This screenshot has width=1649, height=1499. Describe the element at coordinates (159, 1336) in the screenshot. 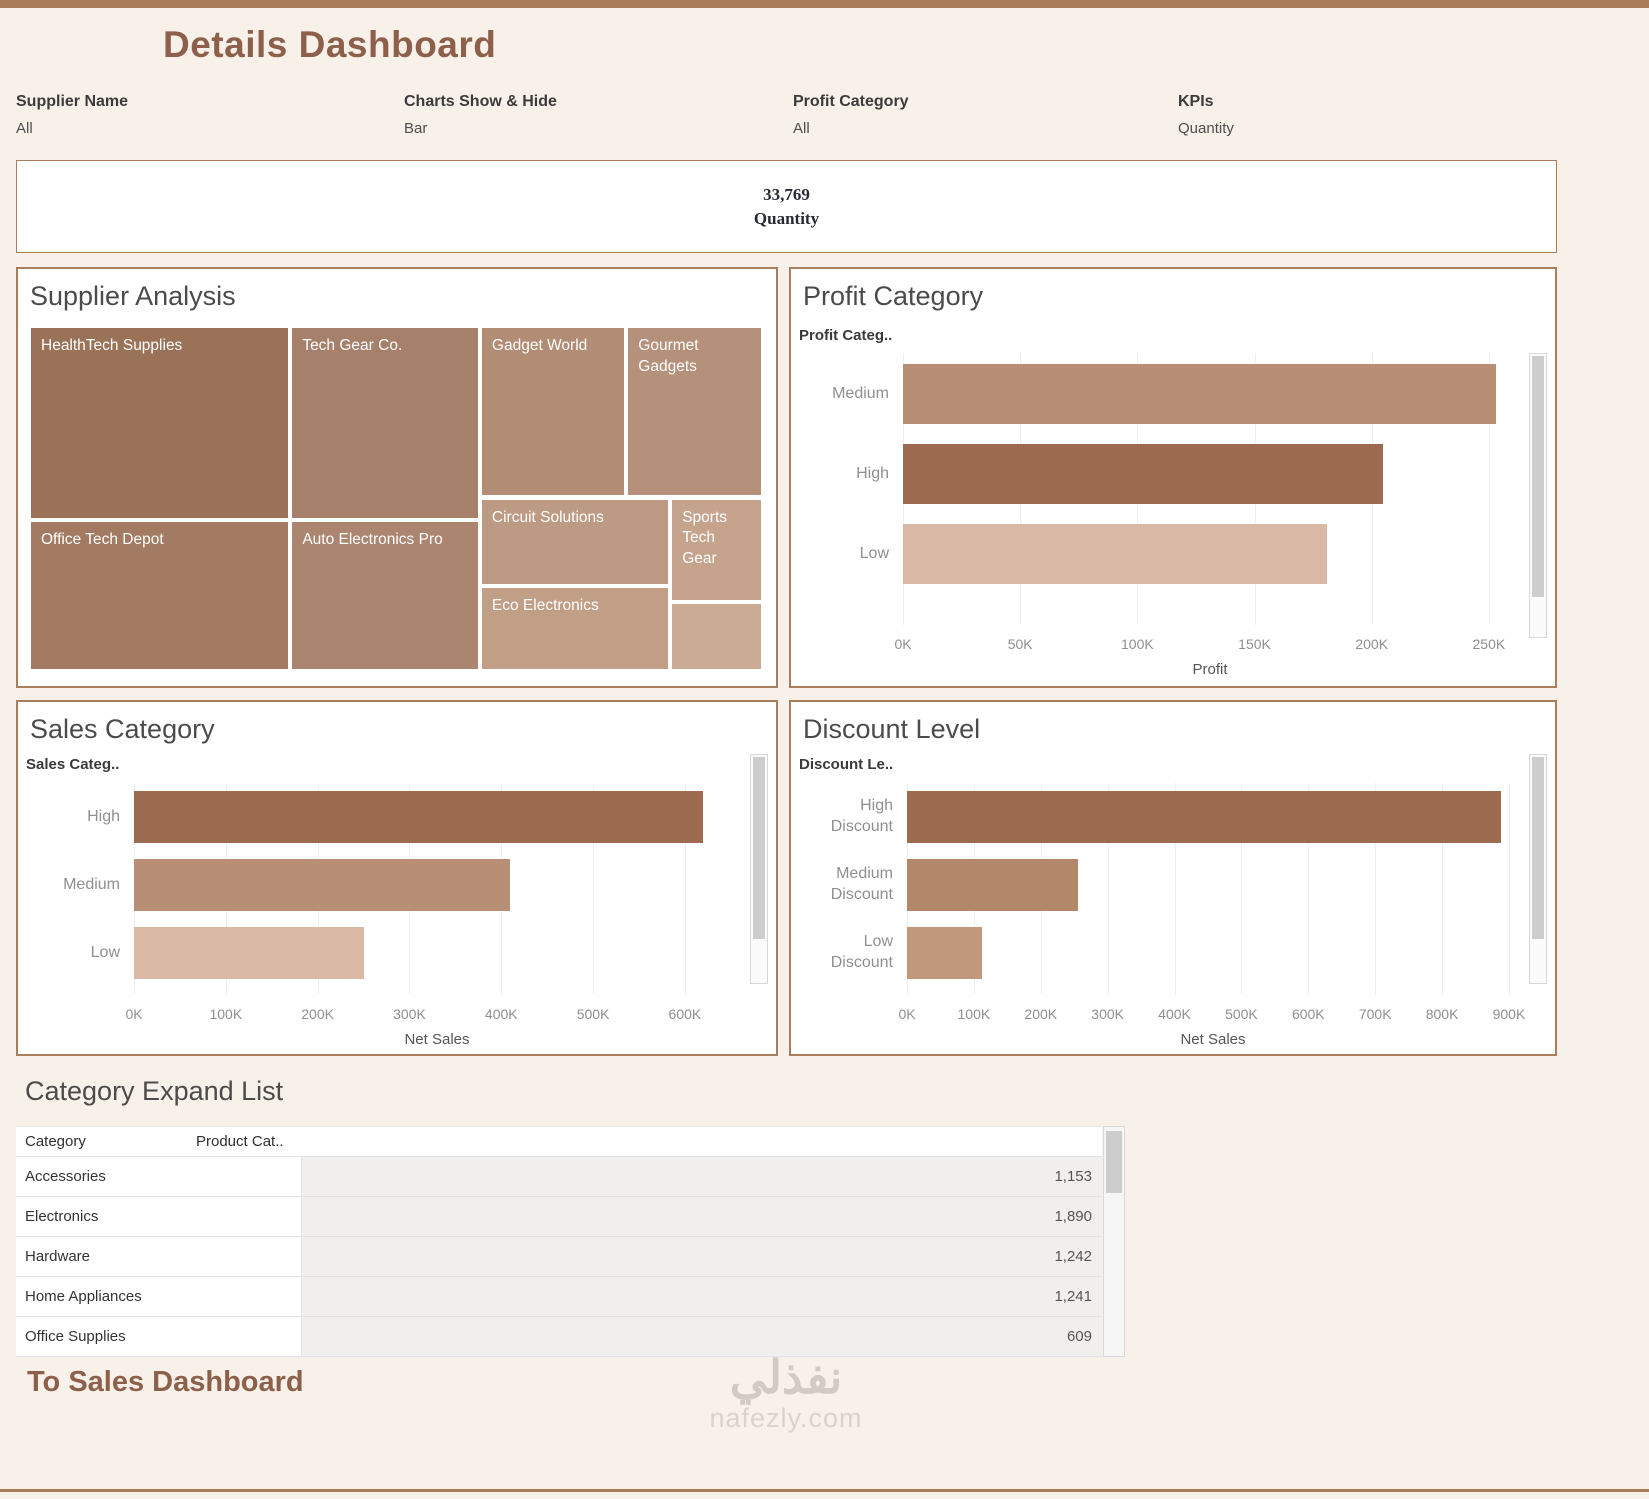

I see `row-label: Office Supplies` at that location.